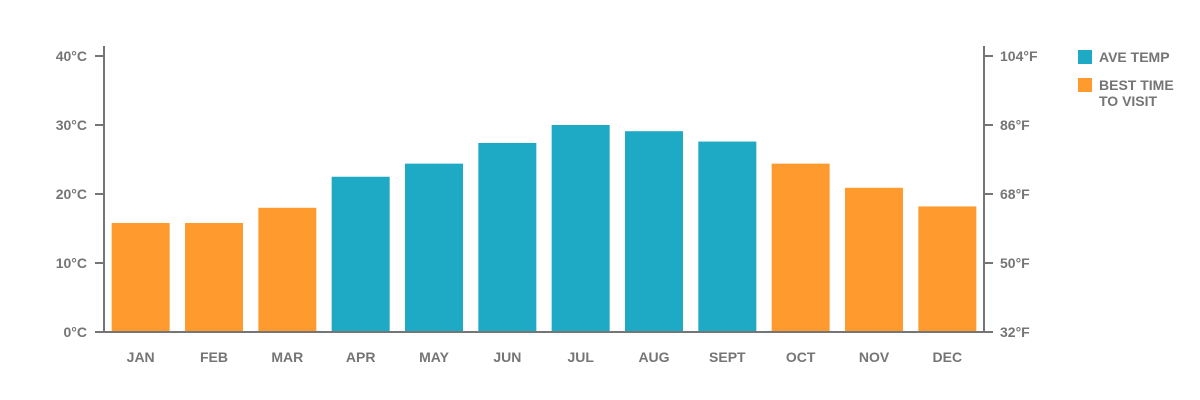  What do you see at coordinates (1019, 56) in the screenshot?
I see `y-tick-label-right: 104°F` at bounding box center [1019, 56].